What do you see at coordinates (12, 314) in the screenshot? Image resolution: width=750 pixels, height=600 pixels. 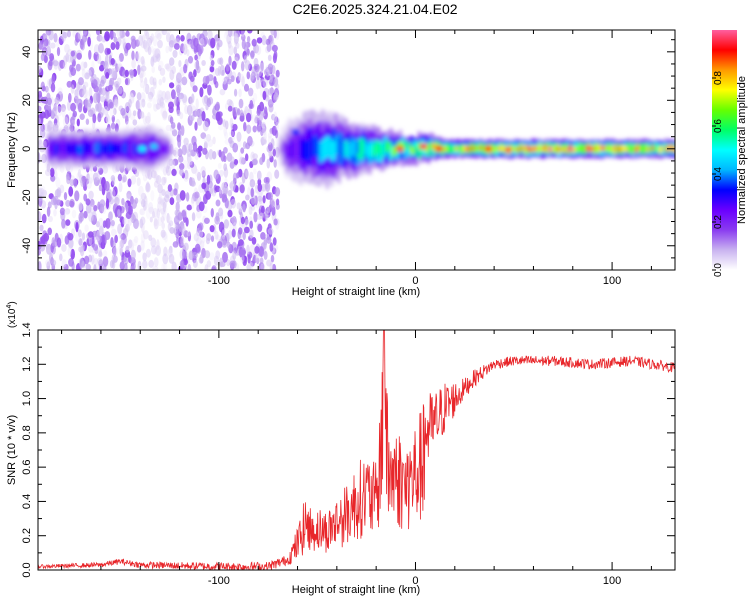 I see `snr-y-multiplier: (x104)` at bounding box center [12, 314].